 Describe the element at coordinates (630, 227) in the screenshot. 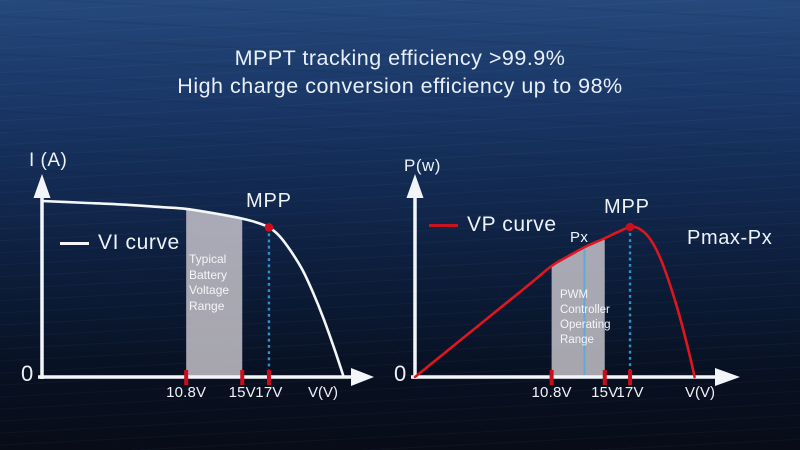

I see `vp-chart-mpp-point` at that location.